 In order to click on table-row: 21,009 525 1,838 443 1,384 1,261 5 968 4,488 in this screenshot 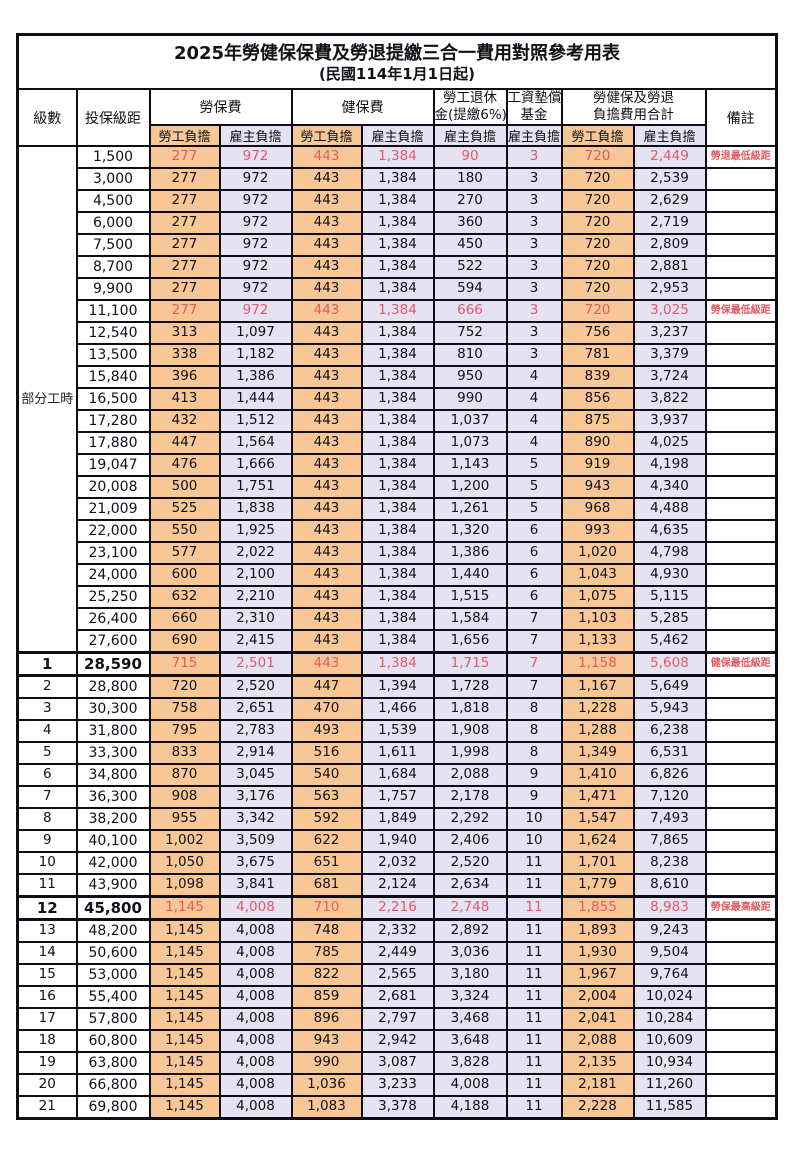, I will do `click(398, 509)`.